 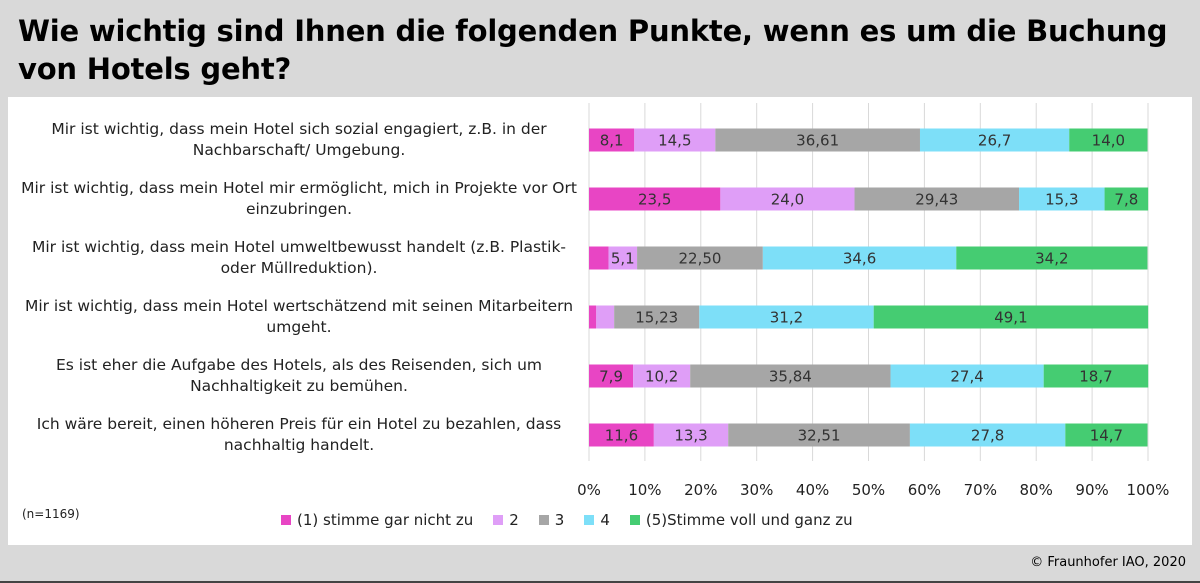 I want to click on data-label: 34,2, so click(x=1051, y=259).